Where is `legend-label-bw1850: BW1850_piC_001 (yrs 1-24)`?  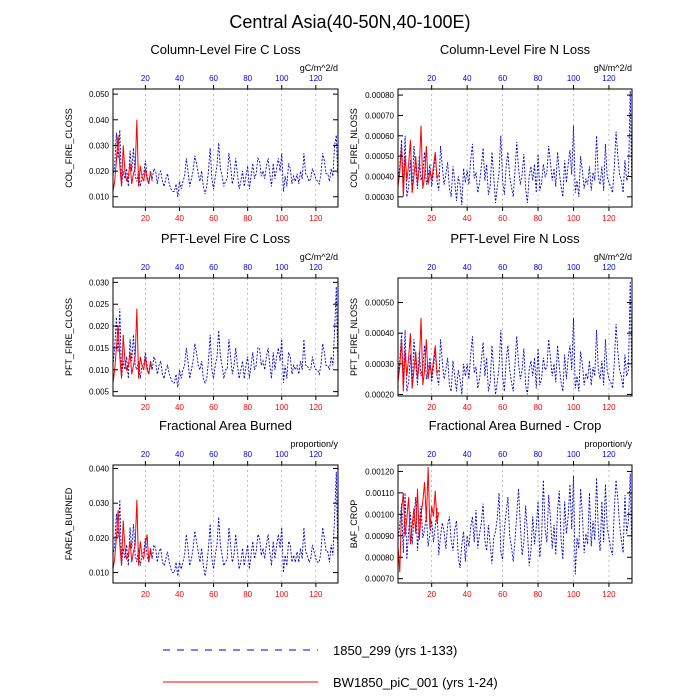
legend-label-bw1850: BW1850_piC_001 (yrs 1-24) is located at coordinates (415, 682).